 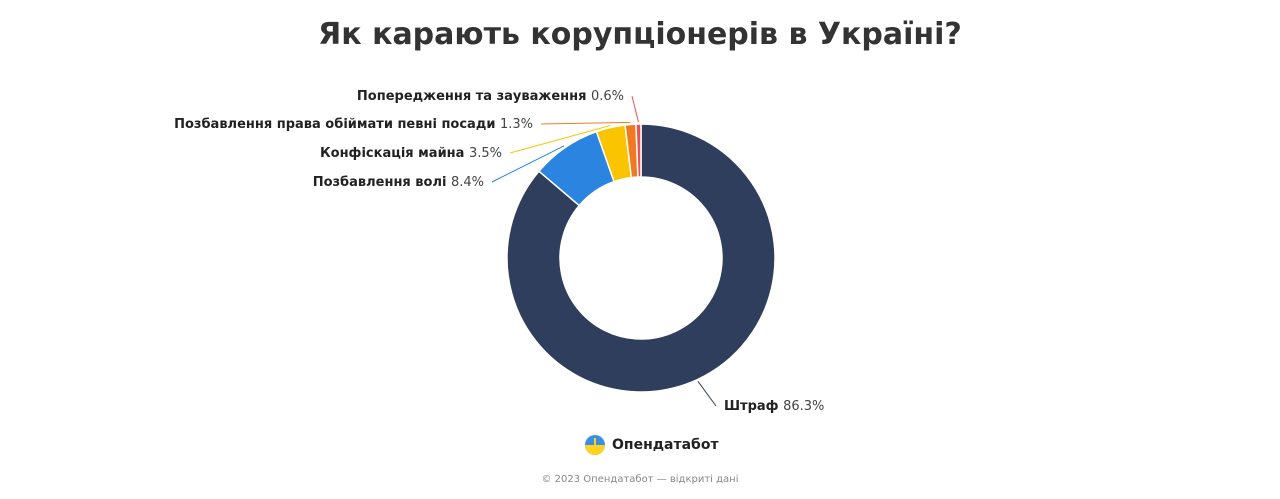 What do you see at coordinates (640, 34) in the screenshot?
I see `chart-title: Як карають корупціонерів в Україні?` at bounding box center [640, 34].